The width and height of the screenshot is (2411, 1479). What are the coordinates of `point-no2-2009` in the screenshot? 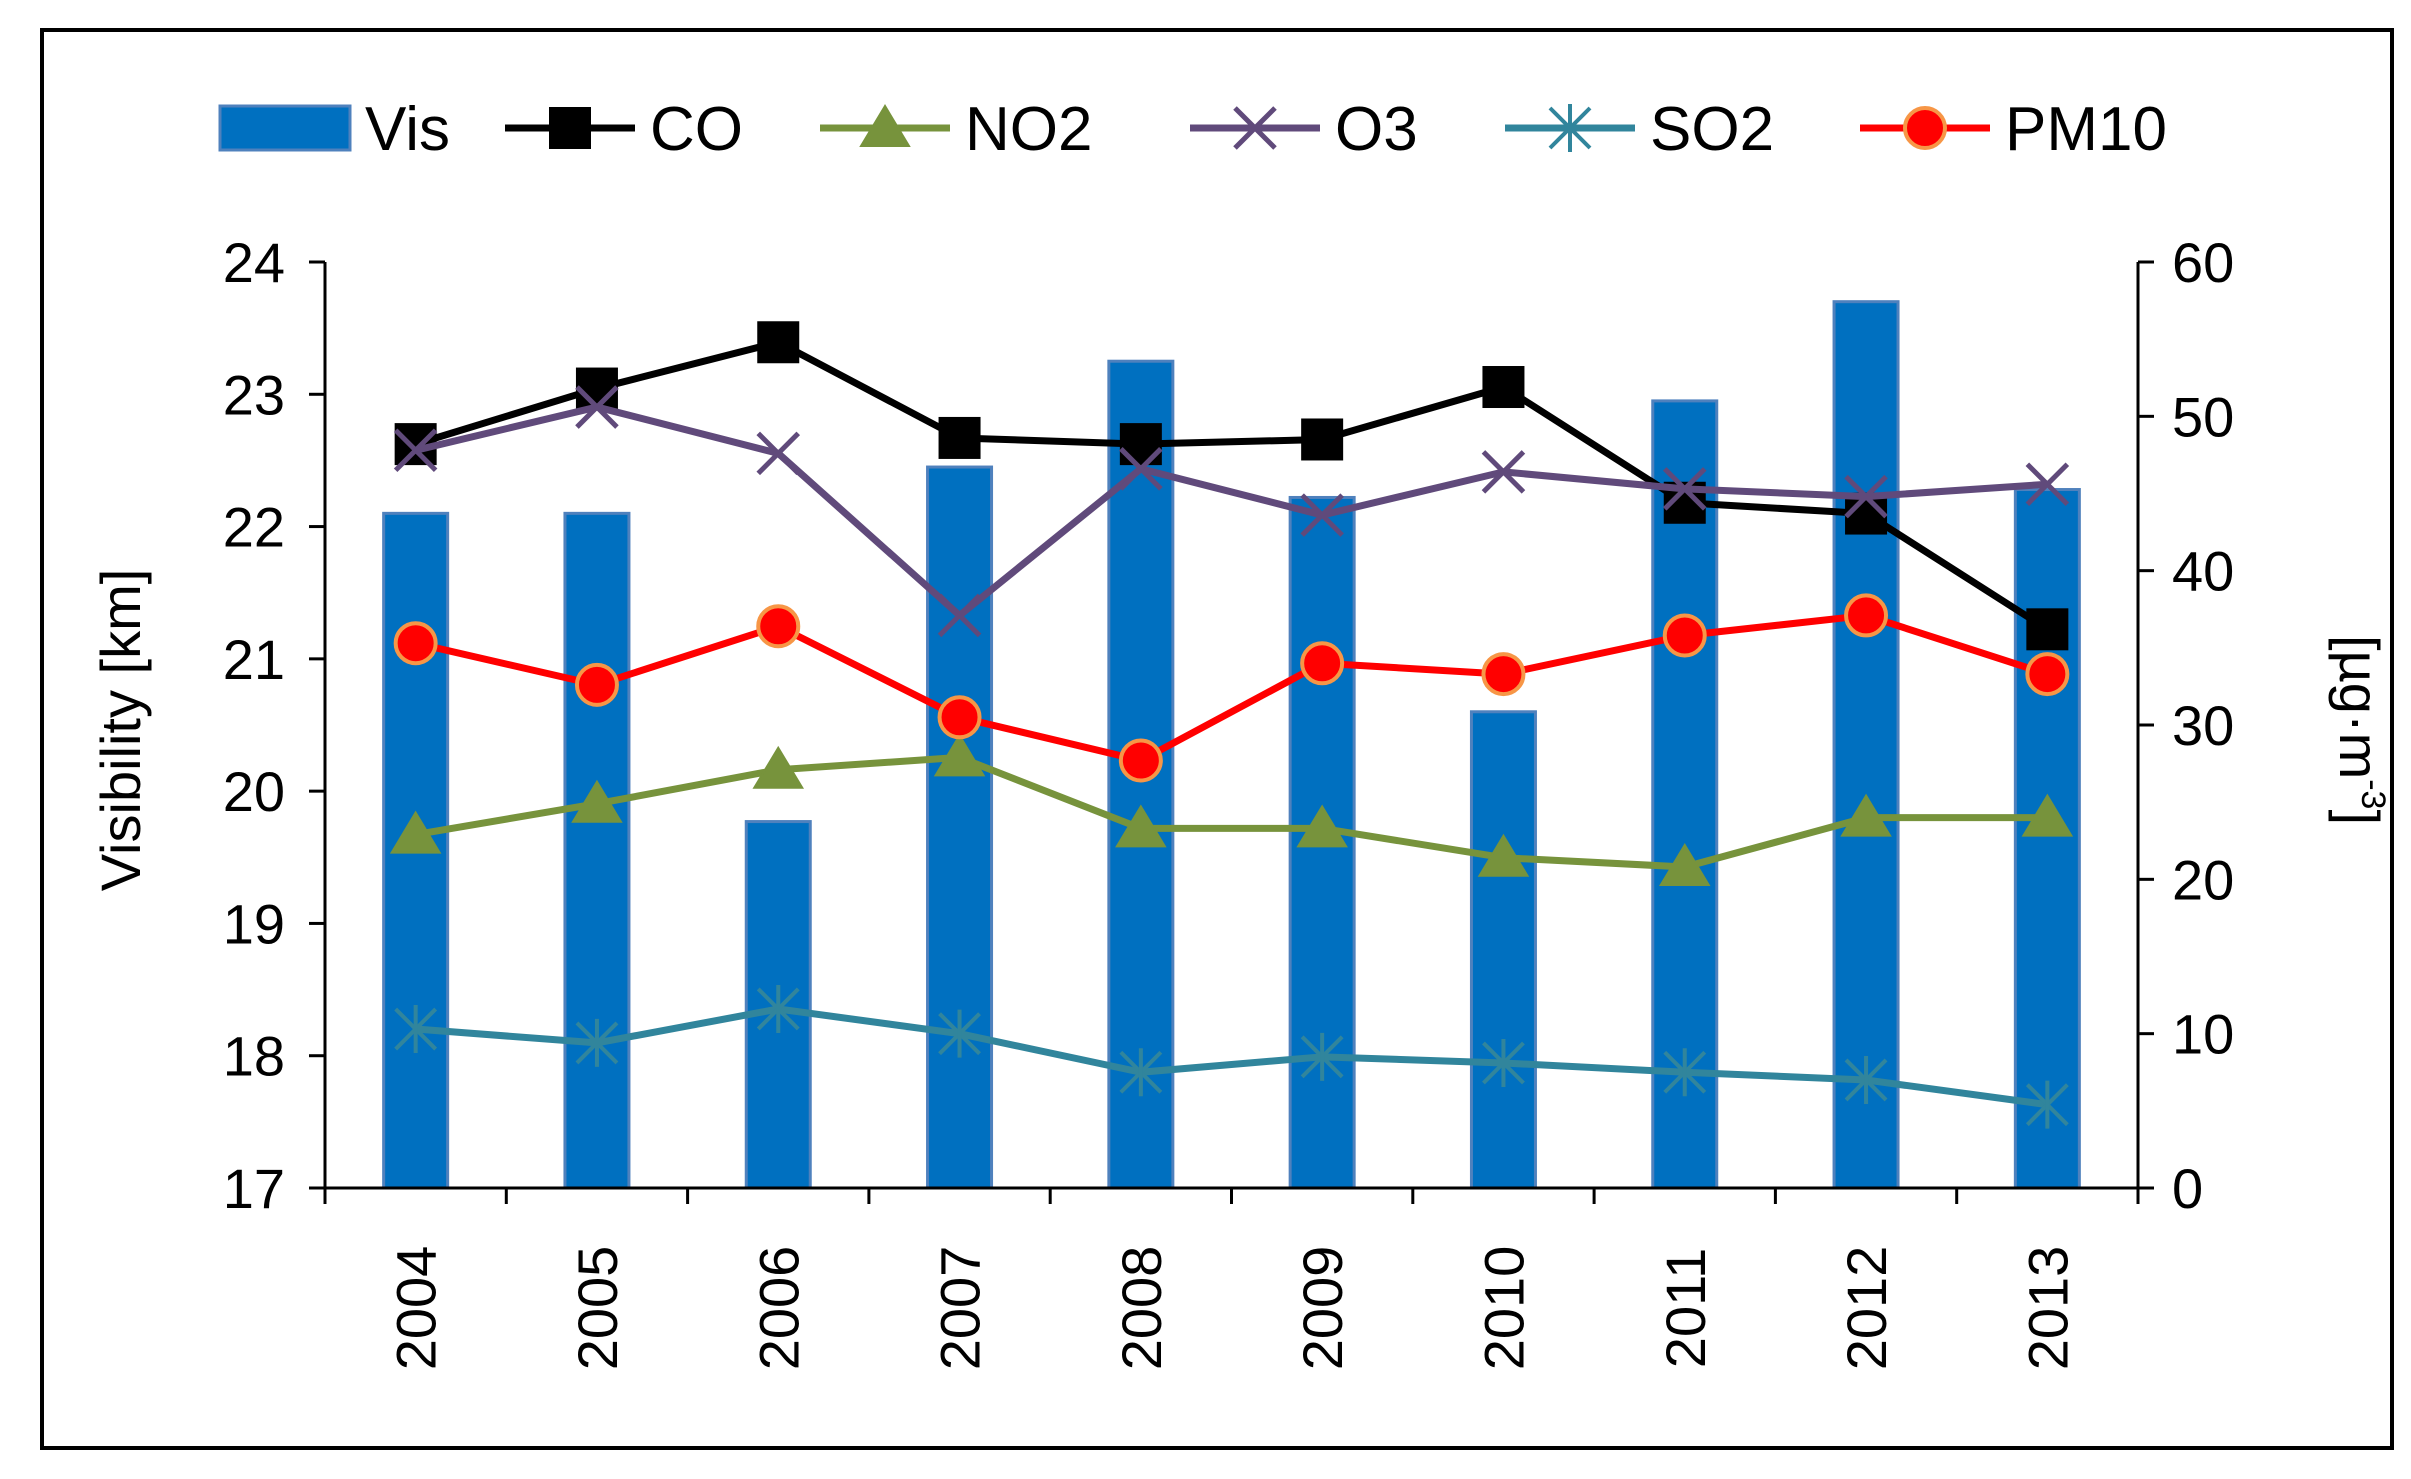 It's located at (1322, 826).